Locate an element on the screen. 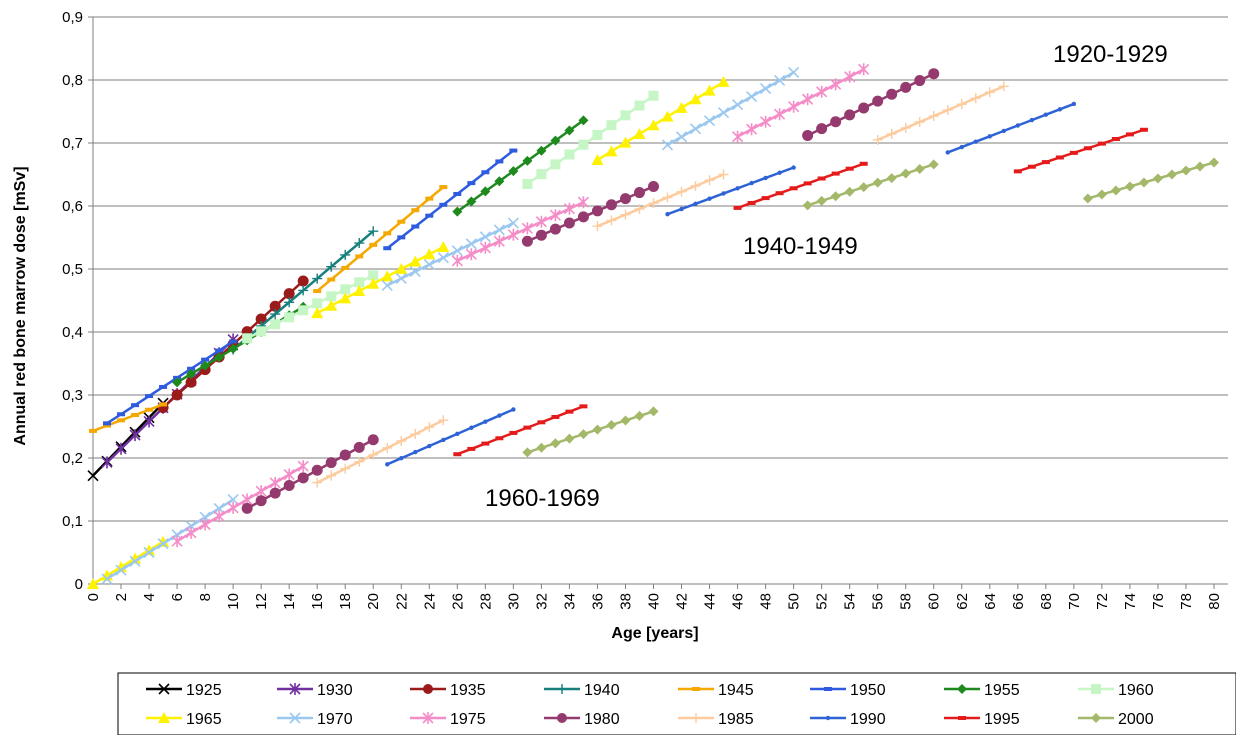 This screenshot has width=1236, height=735. legend-box is located at coordinates (676, 703).